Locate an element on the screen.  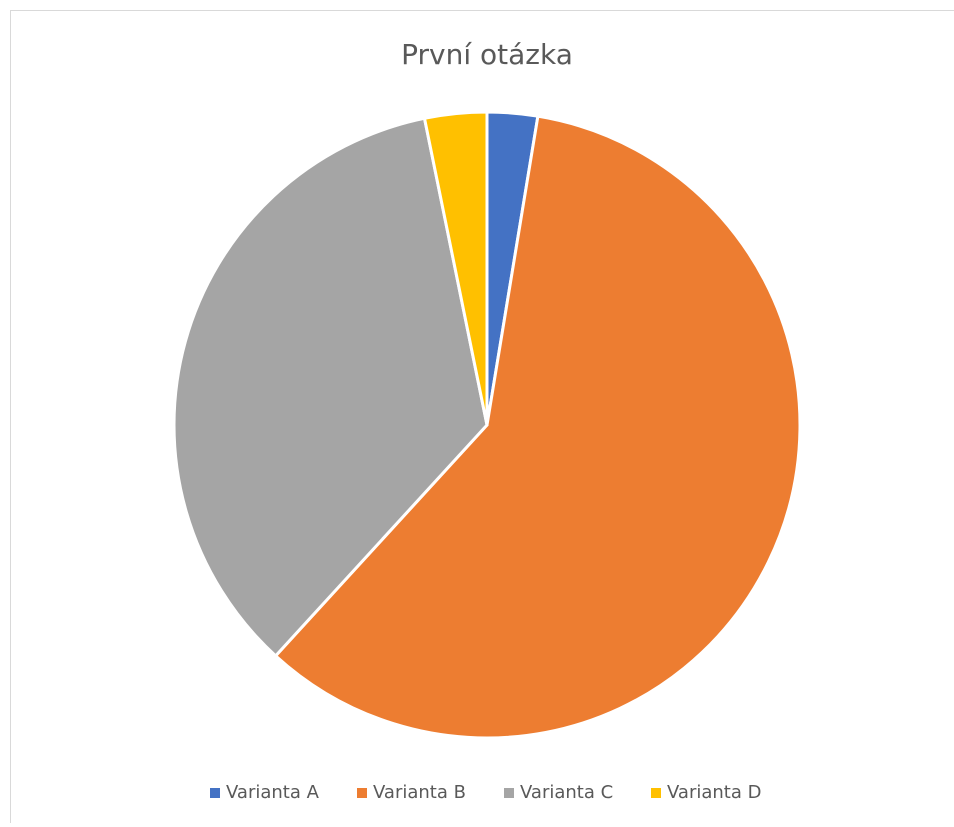
legend-label: Varianta C is located at coordinates (566, 792).